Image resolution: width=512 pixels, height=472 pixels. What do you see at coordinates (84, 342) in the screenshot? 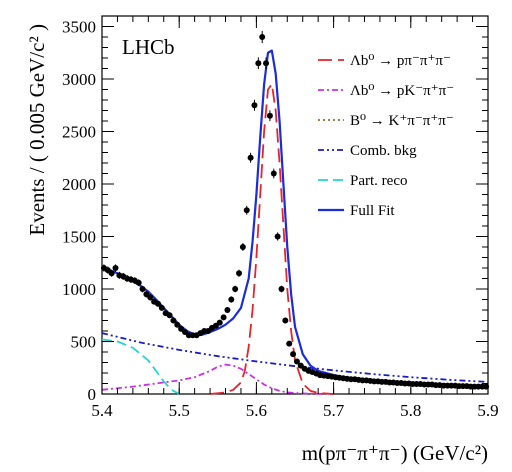
I see `y-tick-label: 500` at bounding box center [84, 342].